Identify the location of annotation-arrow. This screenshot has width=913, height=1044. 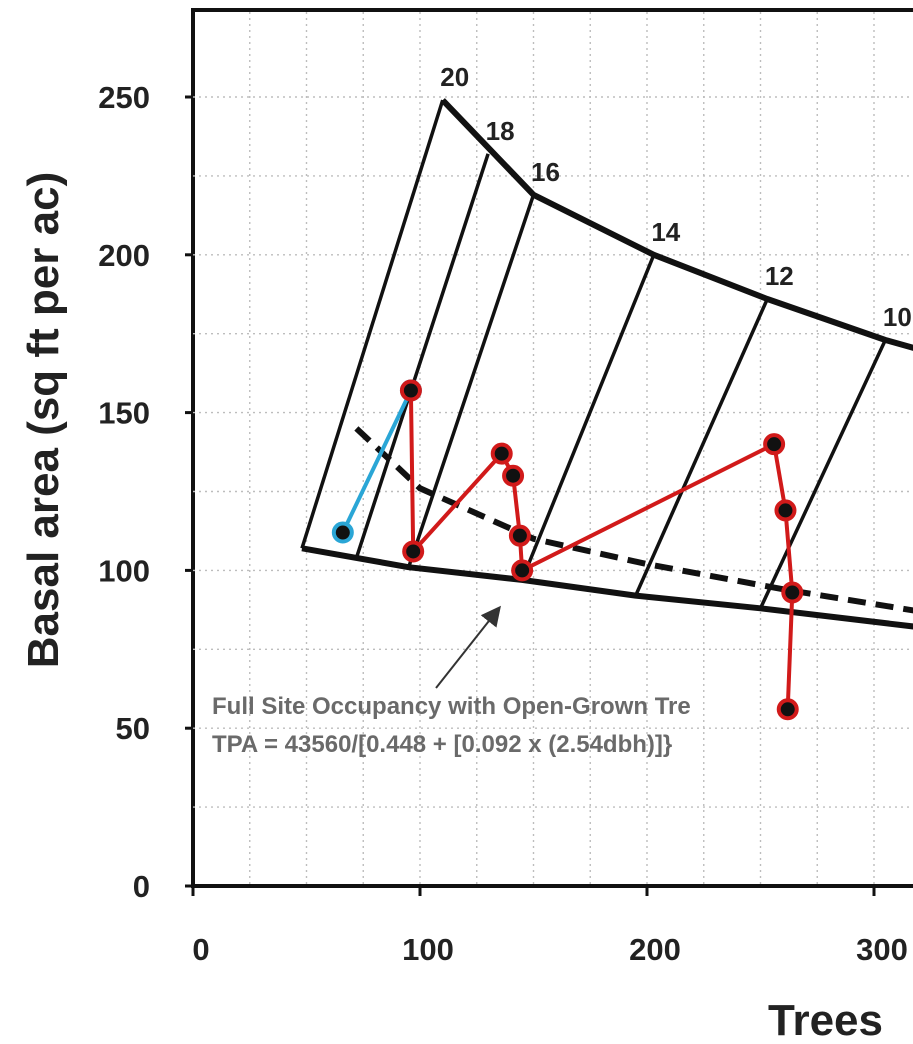
(468, 647).